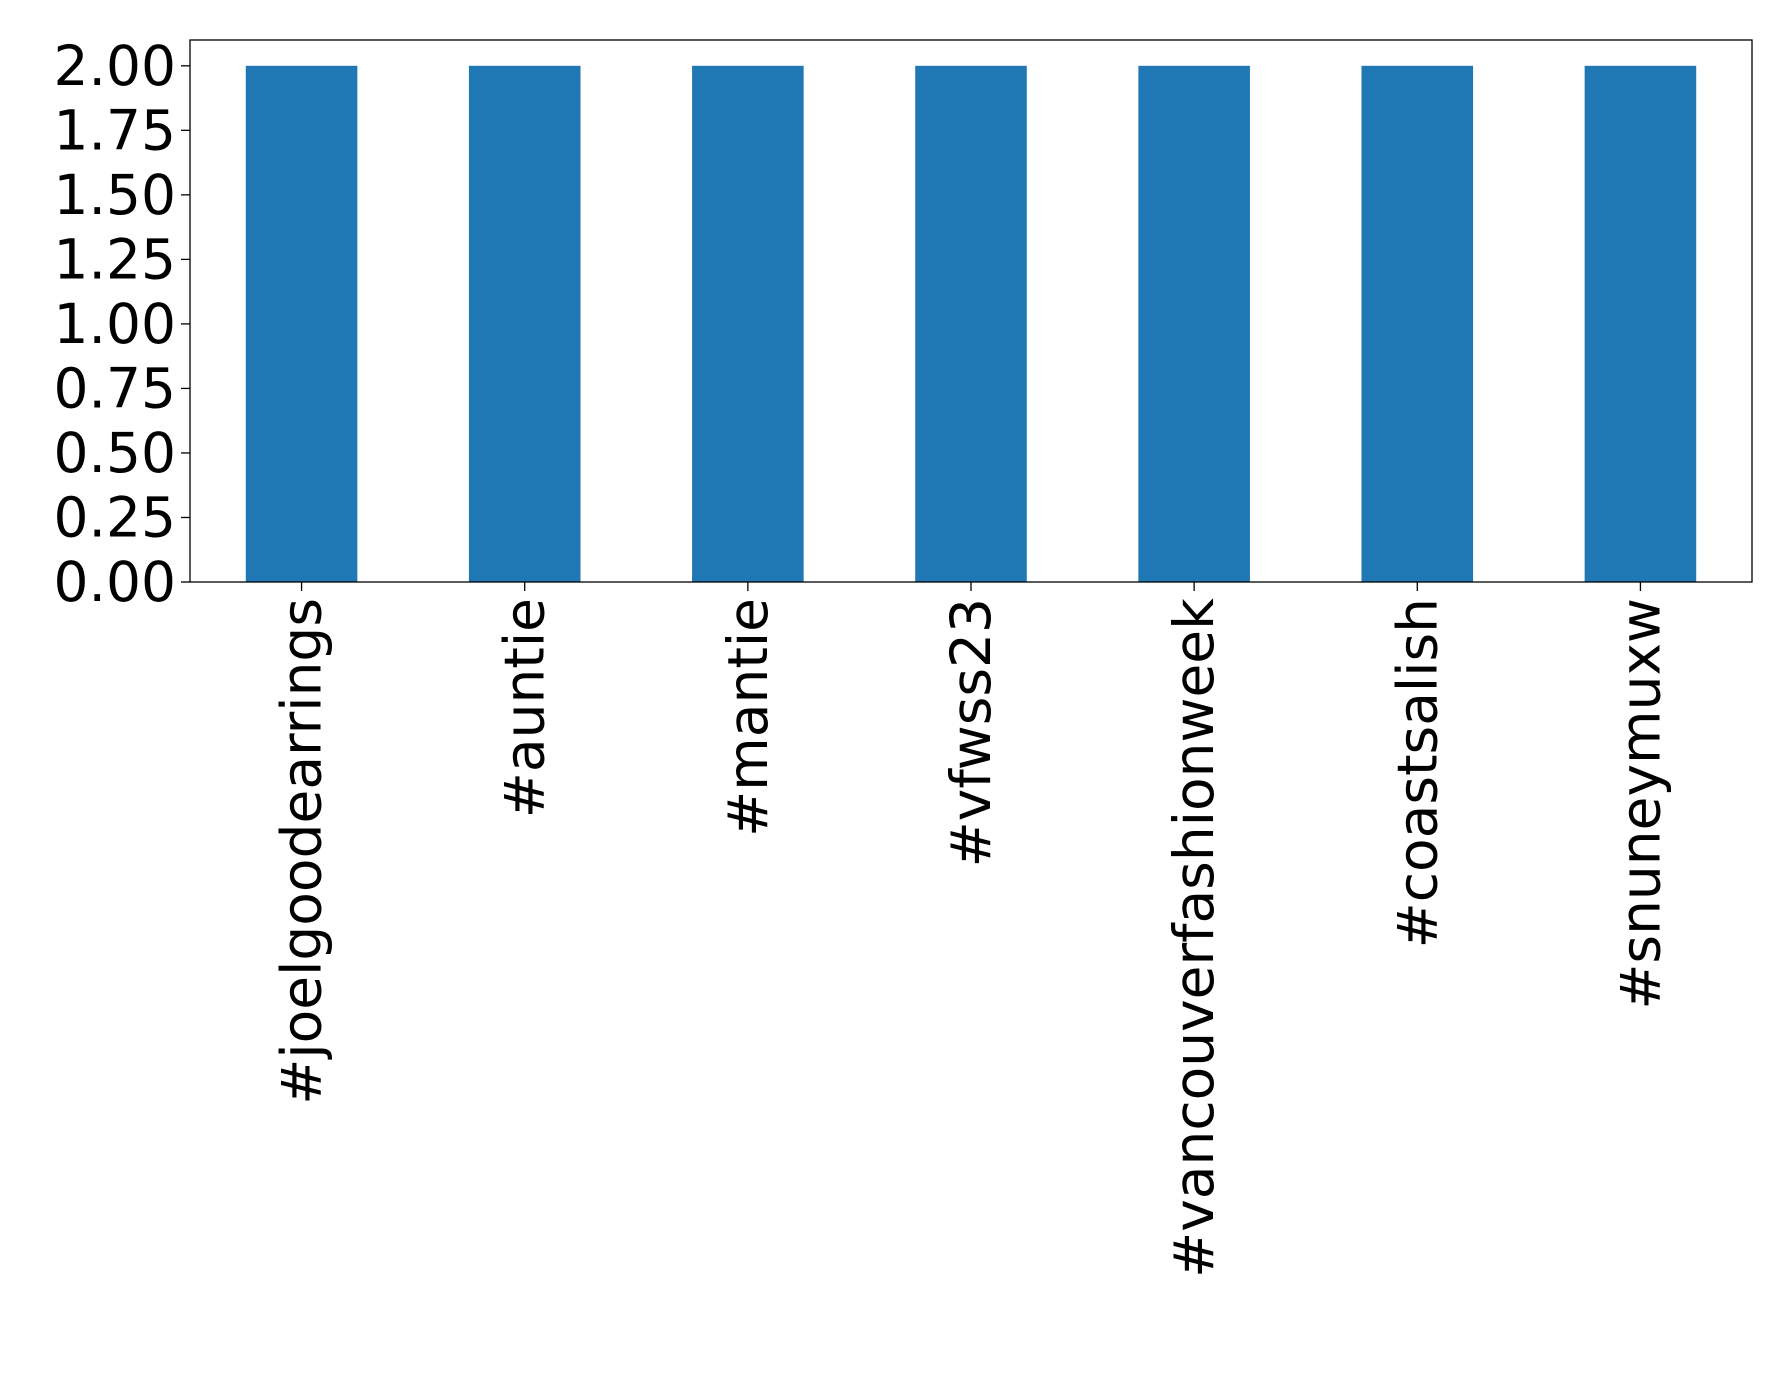 The height and width of the screenshot is (1400, 1778). What do you see at coordinates (525, 708) in the screenshot?
I see `x-tick-label: #auntie` at bounding box center [525, 708].